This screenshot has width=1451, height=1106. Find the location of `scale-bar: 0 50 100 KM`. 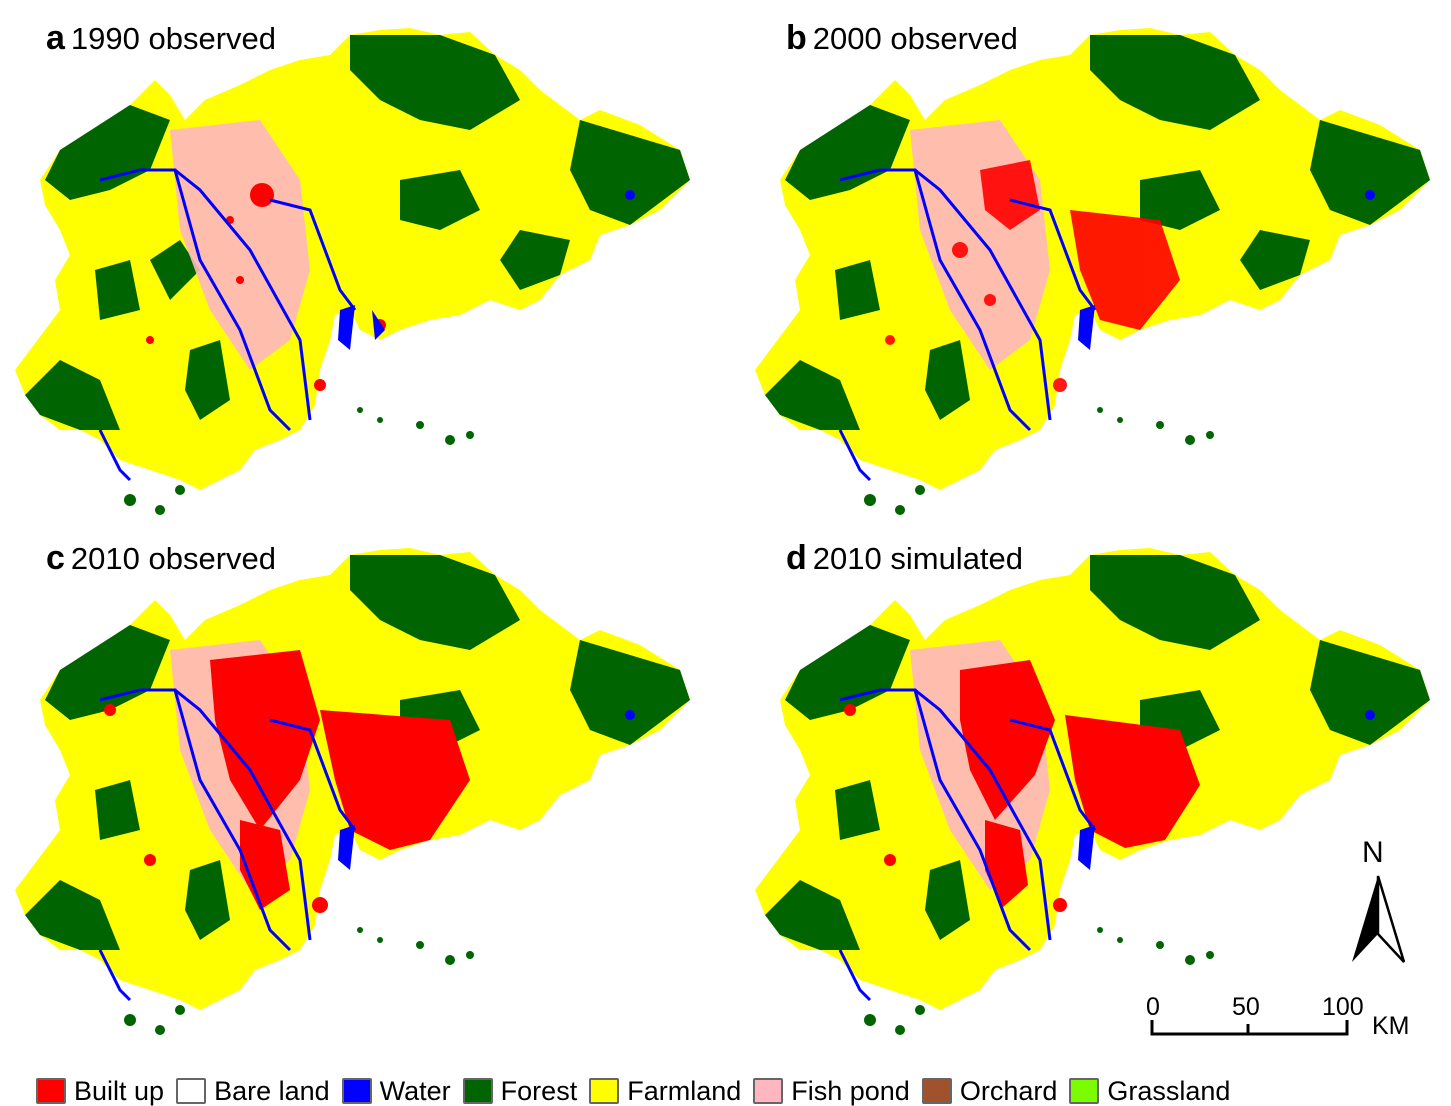

scale-bar: 0 50 100 KM is located at coordinates (1285, 1019).